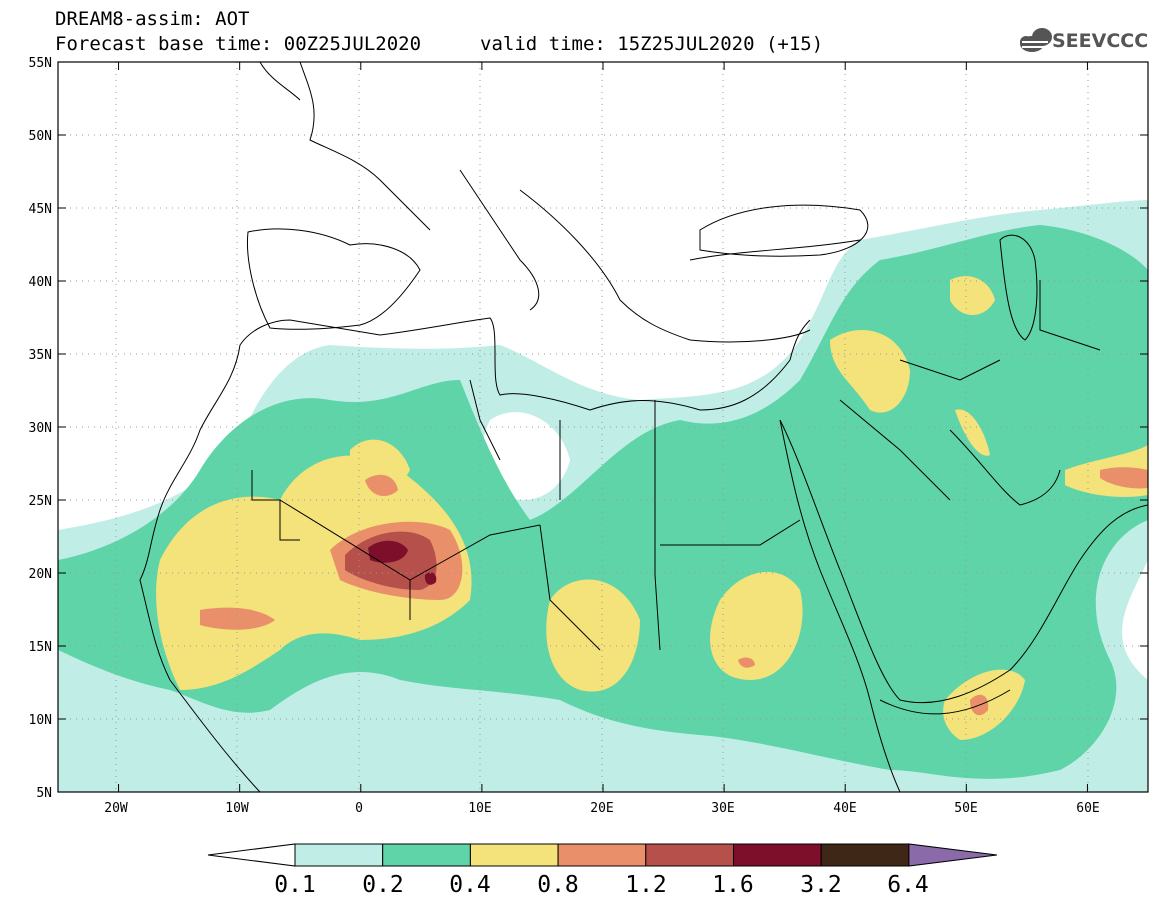 Image resolution: width=1165 pixels, height=905 pixels. Describe the element at coordinates (952, 855) in the screenshot. I see `colorbar-arrow-high` at that location.